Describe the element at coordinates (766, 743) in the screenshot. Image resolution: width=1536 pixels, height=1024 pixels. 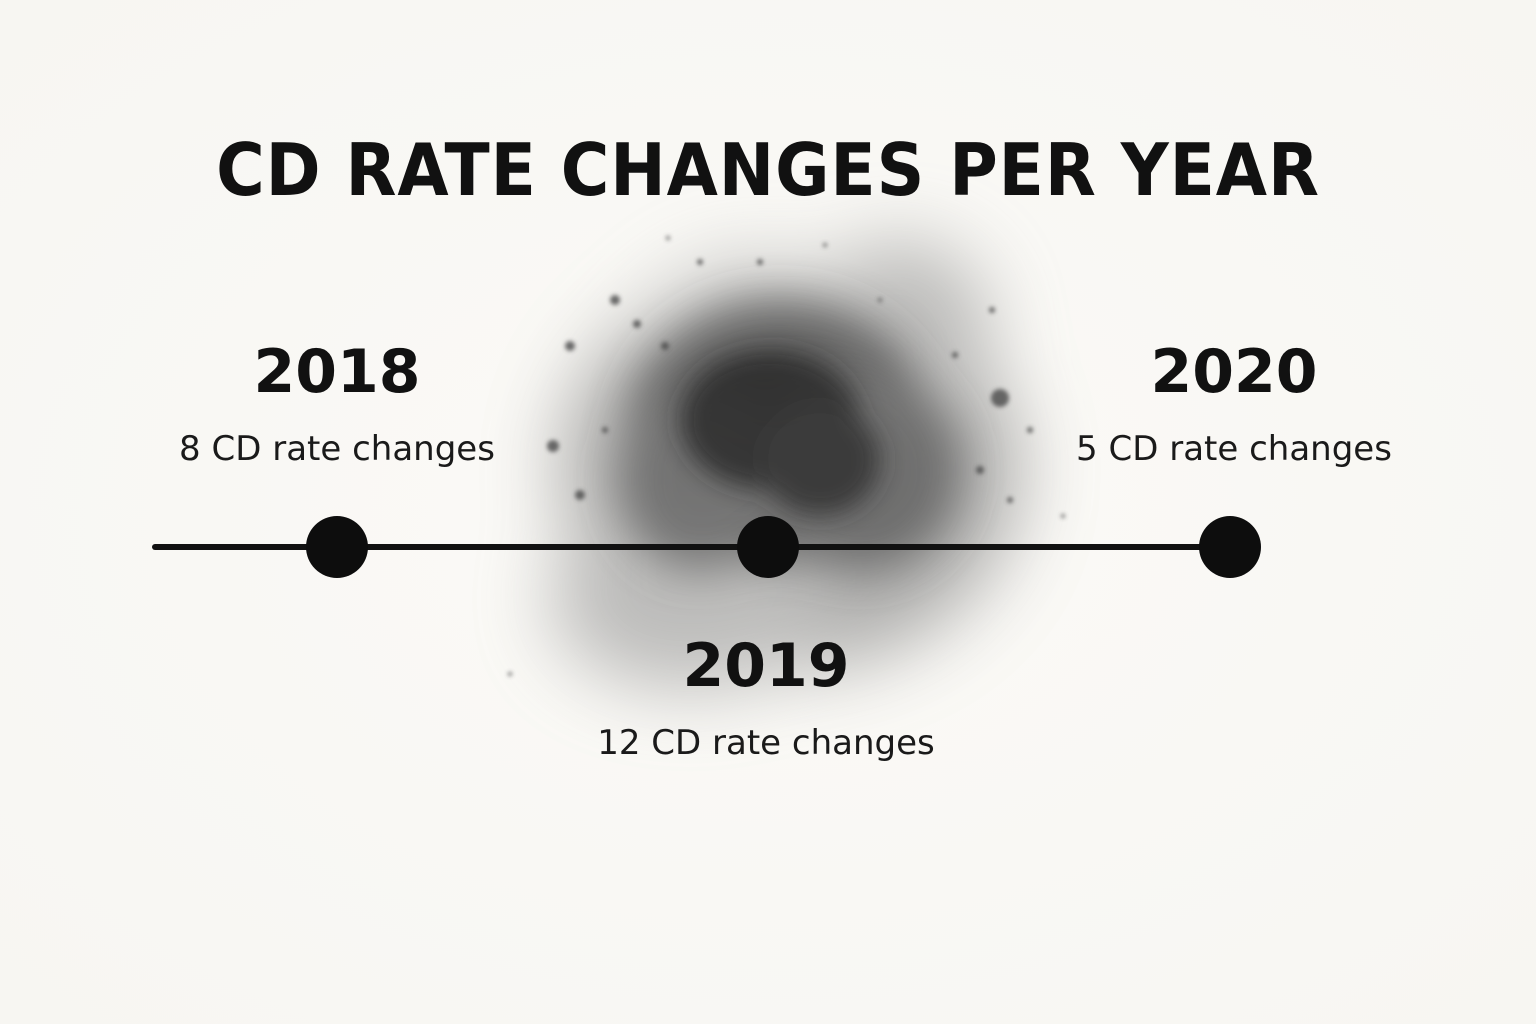
I see `rate-changes-label: 12 CD rate changes` at that location.